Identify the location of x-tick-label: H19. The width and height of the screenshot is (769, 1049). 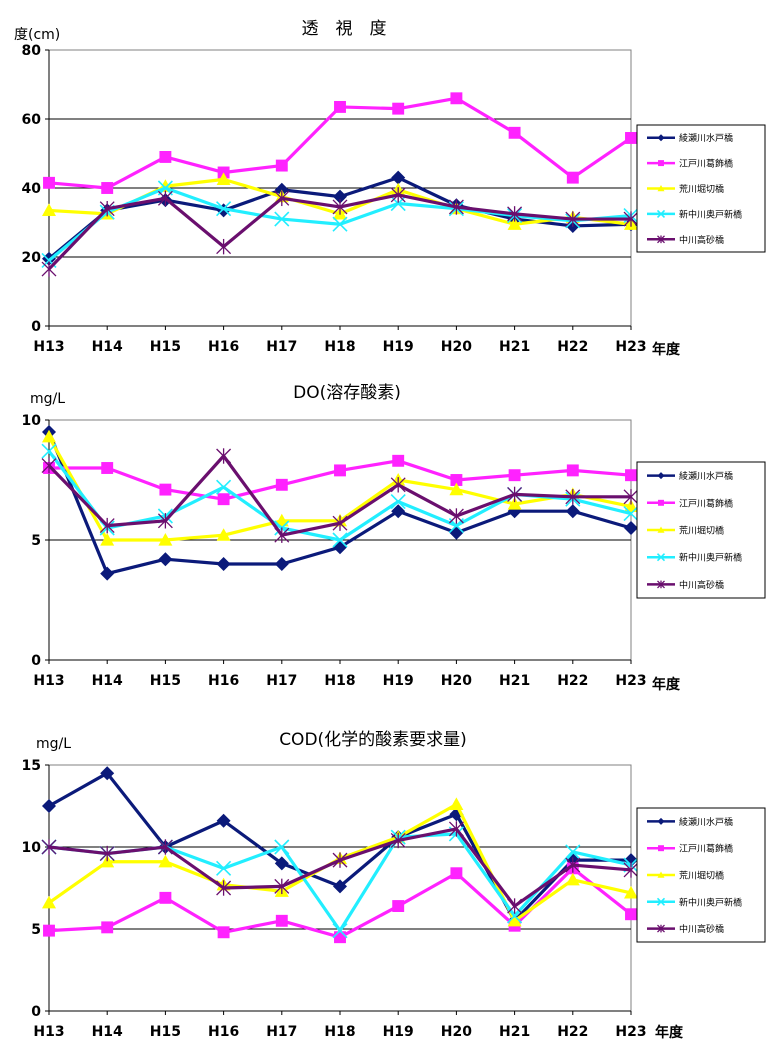
(398, 681).